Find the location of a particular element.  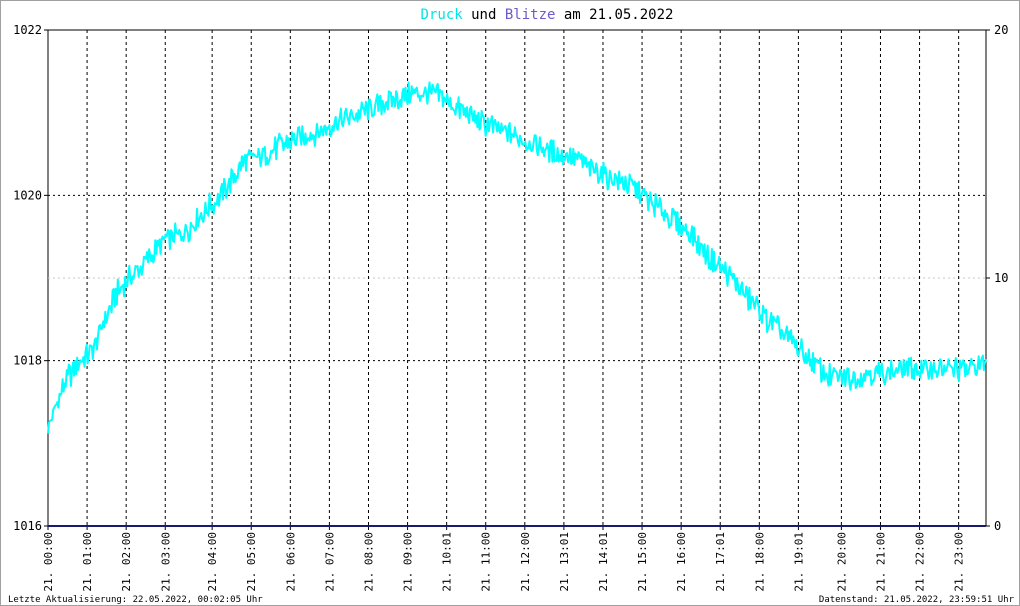

x-tick-label: 21. 05:00 is located at coordinates (251, 562).